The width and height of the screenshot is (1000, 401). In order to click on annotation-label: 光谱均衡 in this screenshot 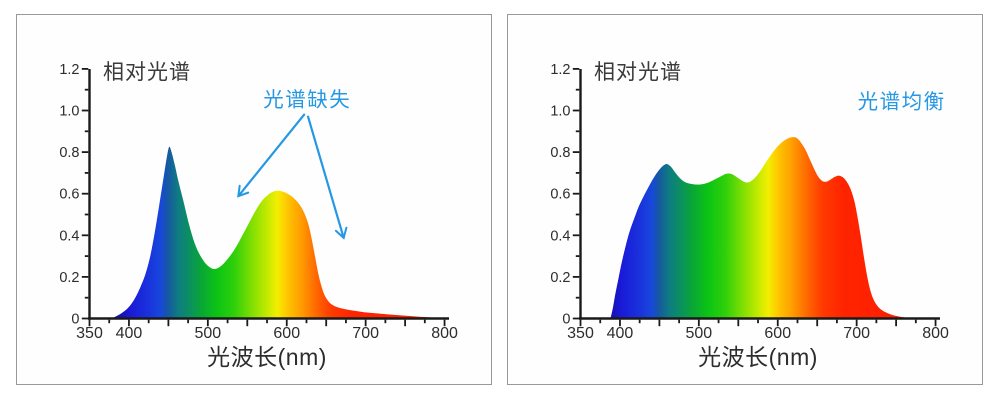, I will do `click(902, 101)`.